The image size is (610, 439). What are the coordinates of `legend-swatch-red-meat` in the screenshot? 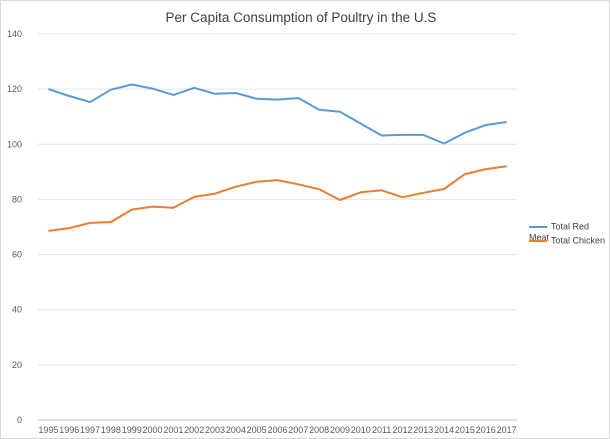 It's located at (538, 226).